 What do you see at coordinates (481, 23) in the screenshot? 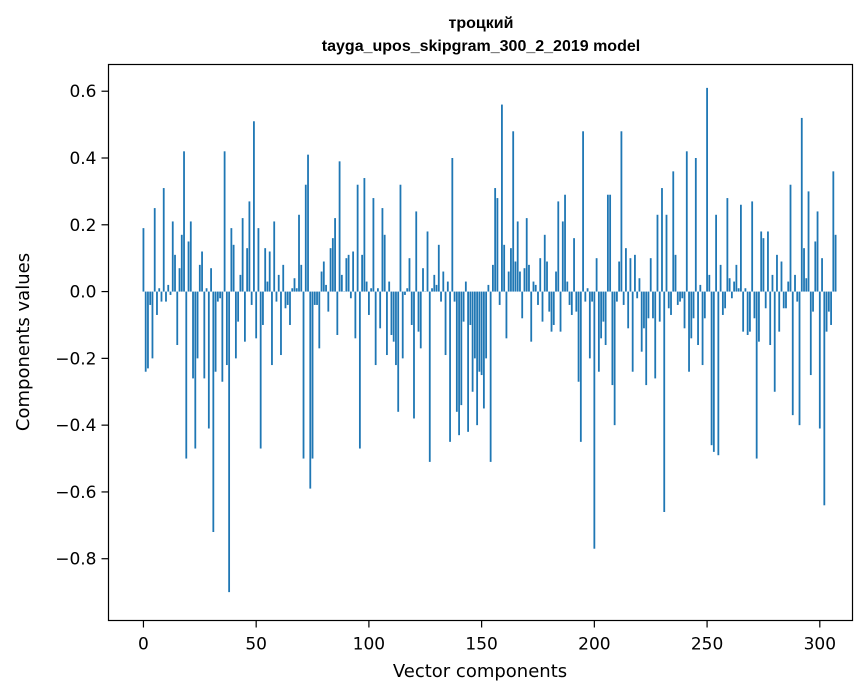
I see `chart-title: троцкий` at bounding box center [481, 23].